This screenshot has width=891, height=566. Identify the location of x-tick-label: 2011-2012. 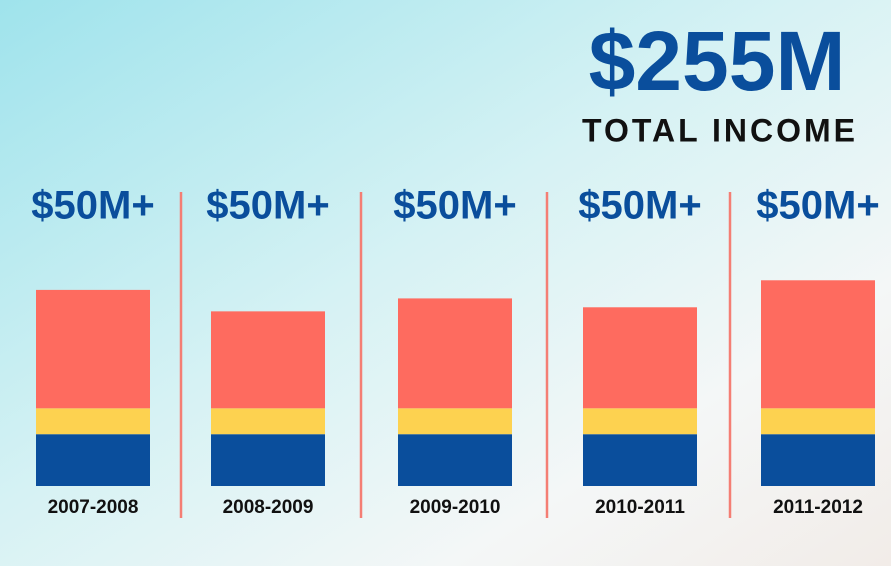
(818, 507).